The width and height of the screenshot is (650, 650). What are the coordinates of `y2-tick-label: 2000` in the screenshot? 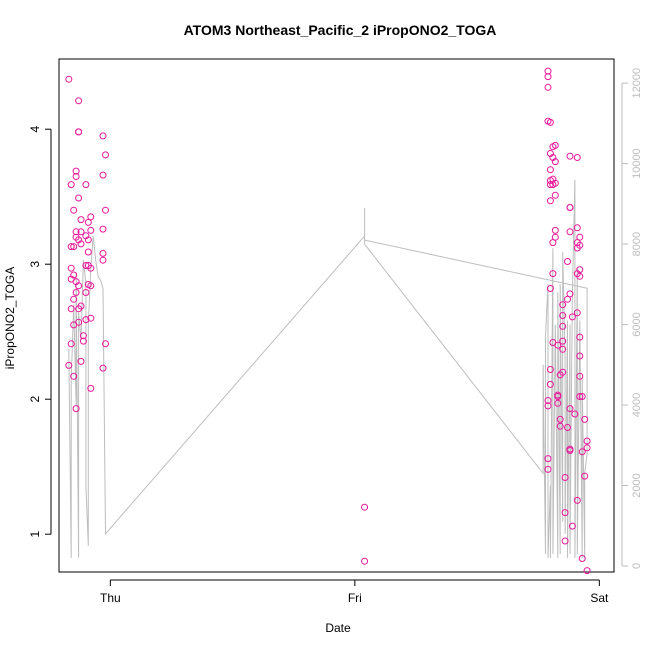 It's located at (637, 485).